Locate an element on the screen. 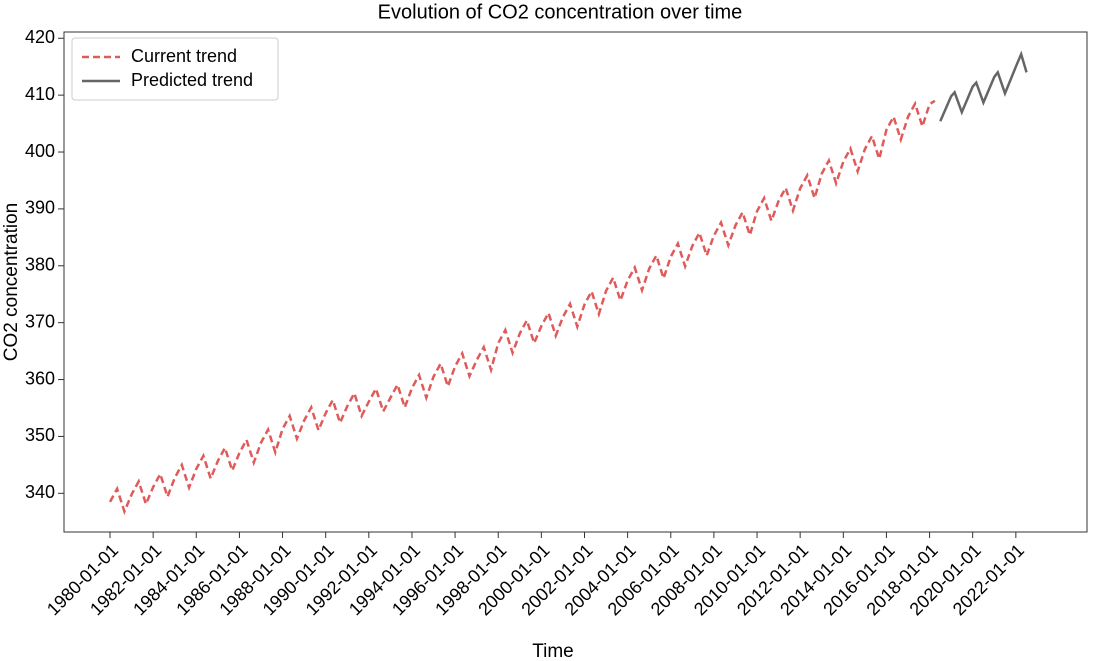  x-axis-label: Time is located at coordinates (553, 651).